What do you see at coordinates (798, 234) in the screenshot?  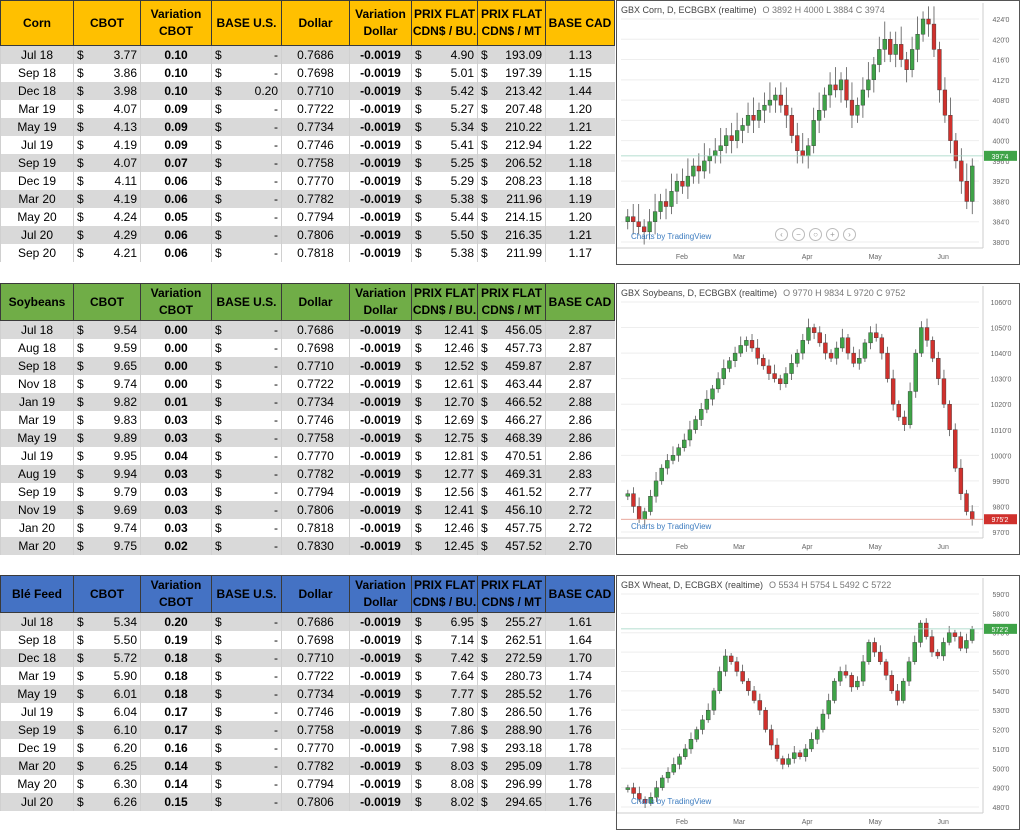 I see `zoom-out-icon: −` at bounding box center [798, 234].